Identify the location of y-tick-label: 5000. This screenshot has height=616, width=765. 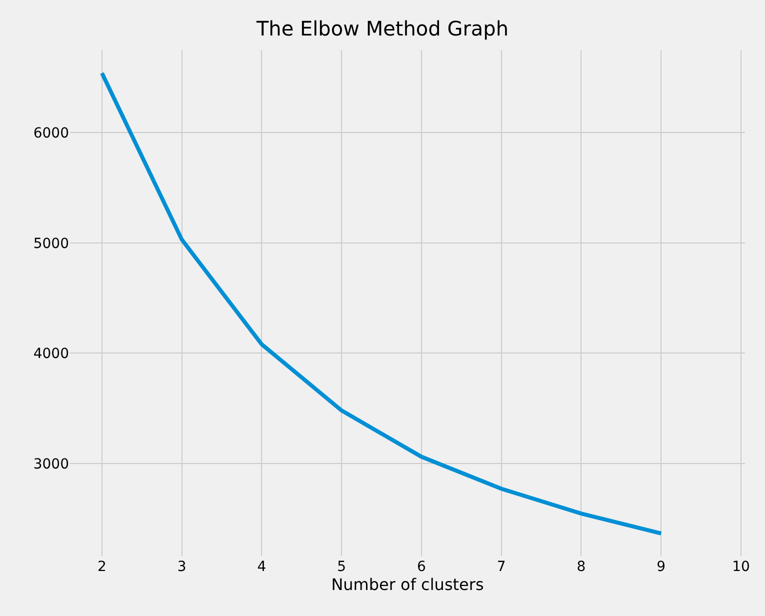
(51, 244).